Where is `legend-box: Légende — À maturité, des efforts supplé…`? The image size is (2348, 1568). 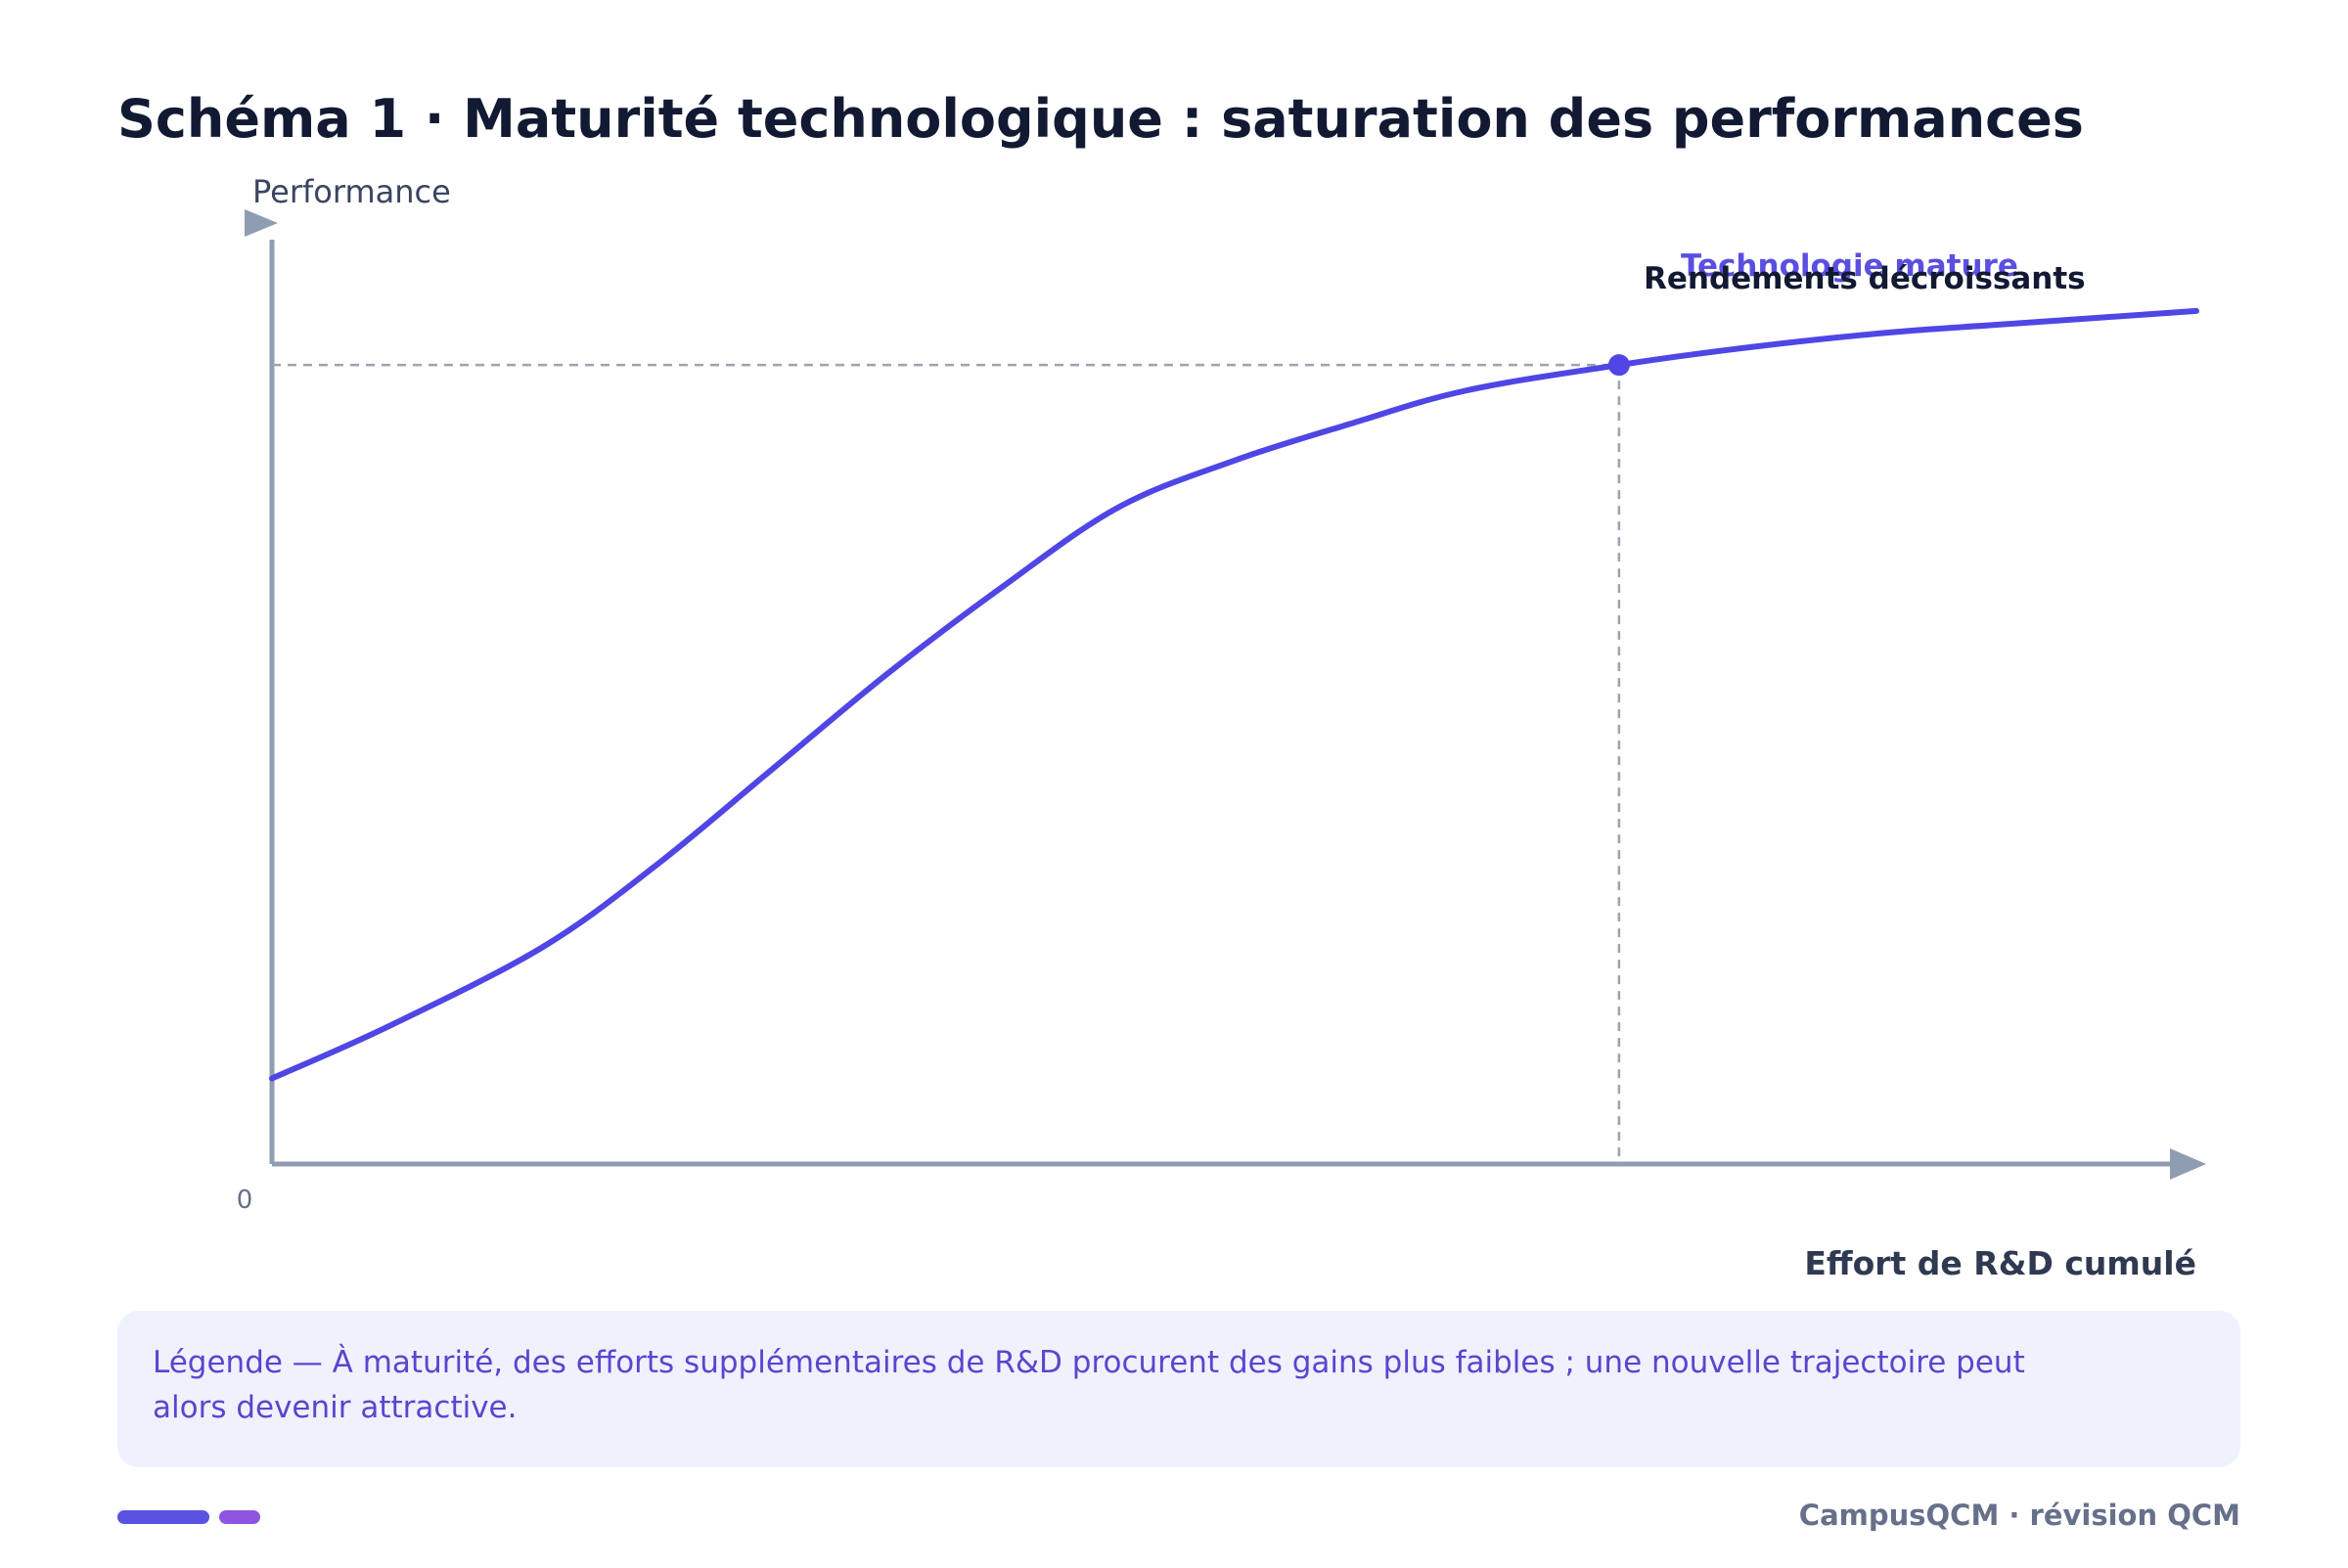
legend-box: Légende — À maturité, des efforts supplé… is located at coordinates (1178, 1389).